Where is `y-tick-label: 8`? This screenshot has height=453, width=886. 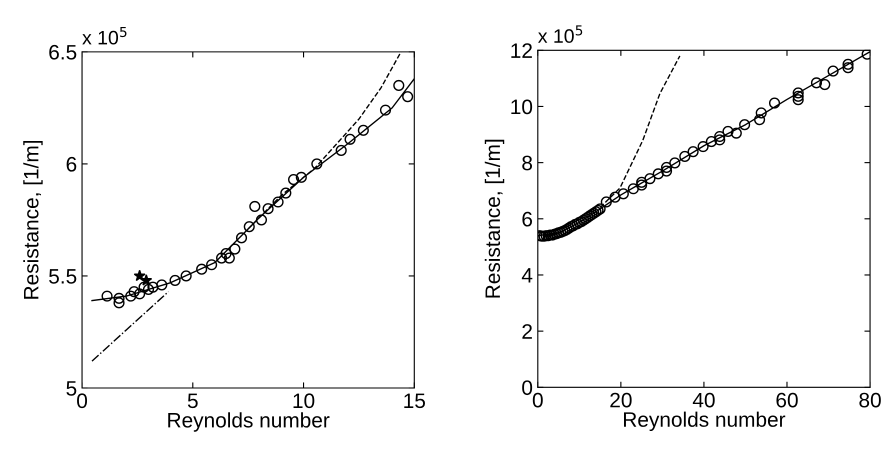 y-tick-label: 8 is located at coordinates (527, 163).